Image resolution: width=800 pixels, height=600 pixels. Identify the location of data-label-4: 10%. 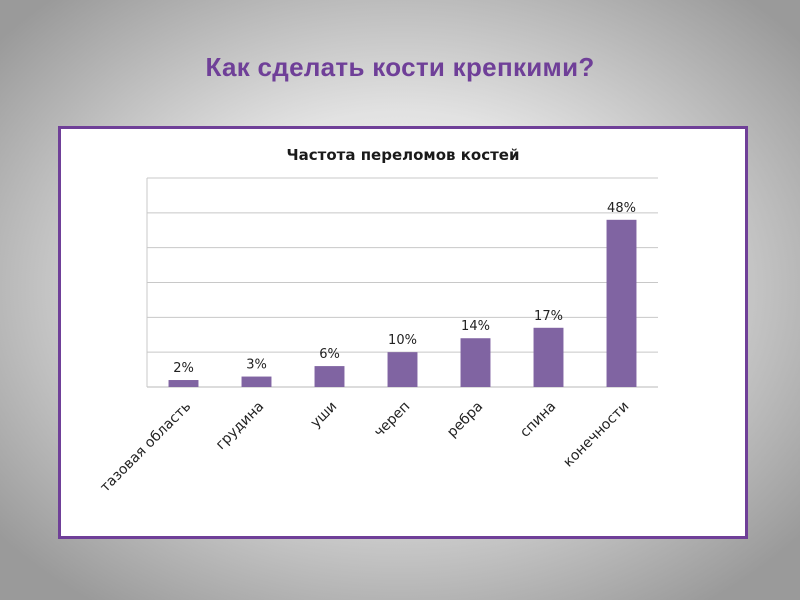
(402, 340).